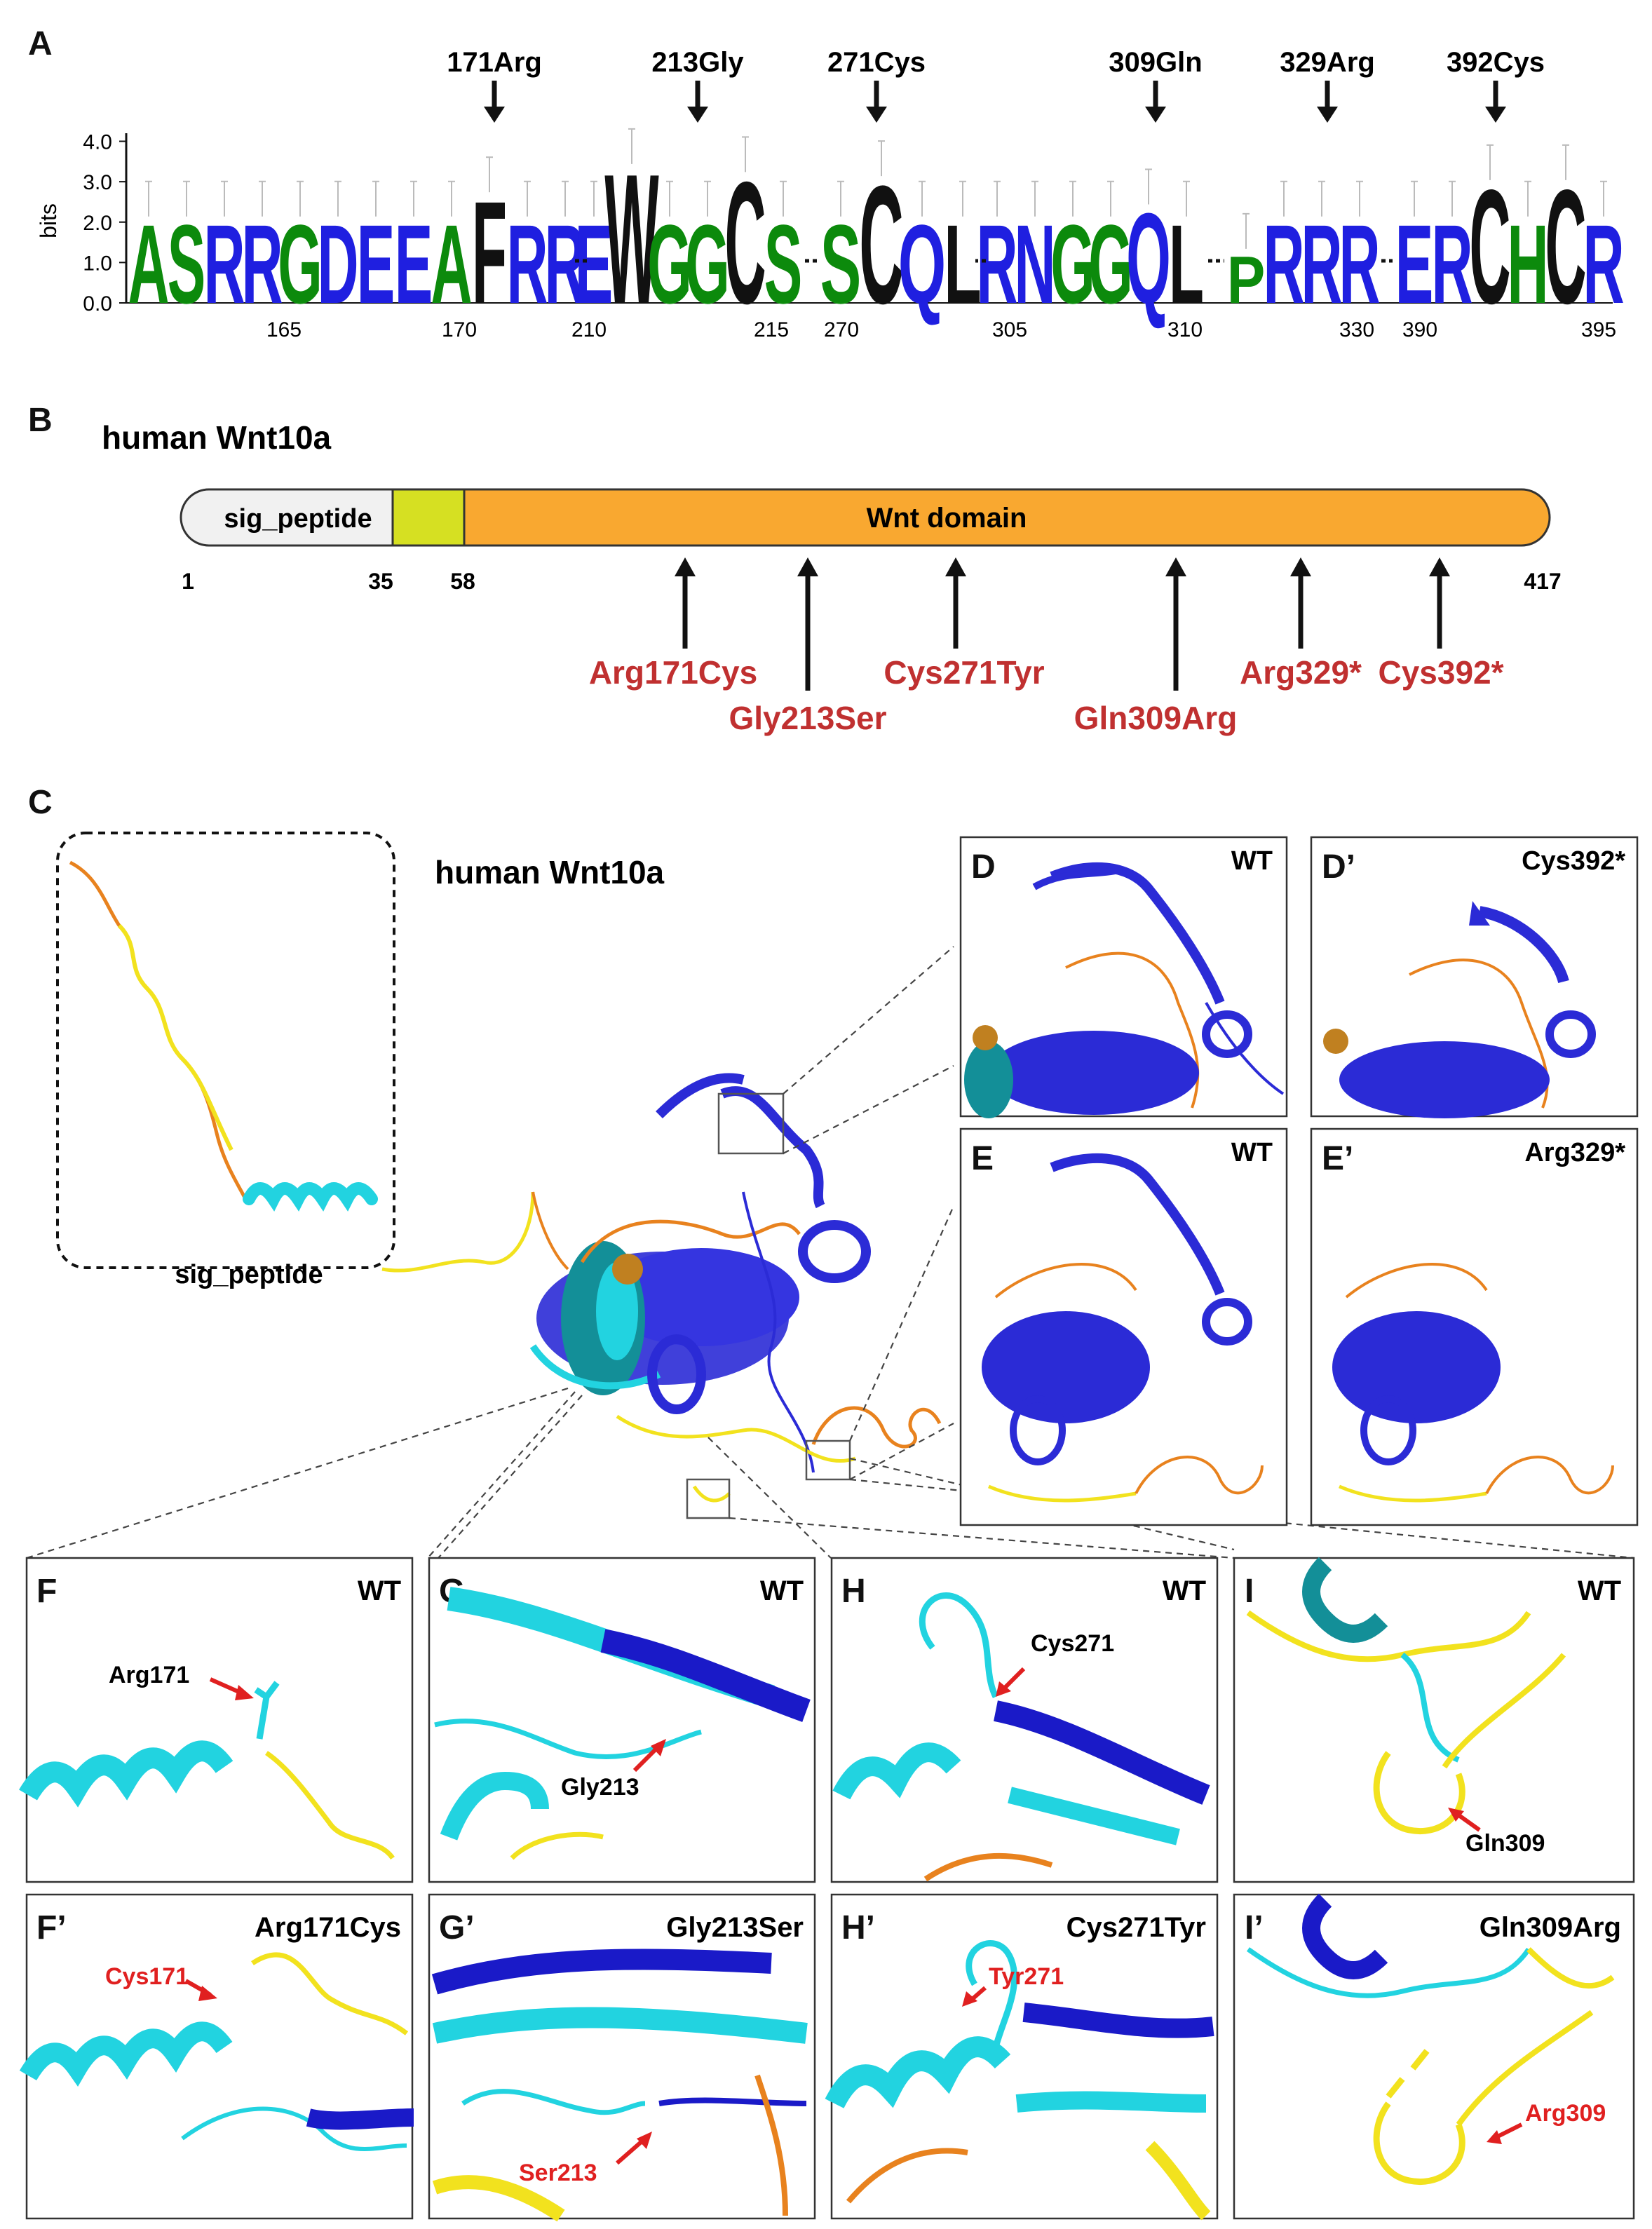 The height and width of the screenshot is (2229, 1652). I want to click on mut-arg329stop: Arg329*, so click(1301, 672).